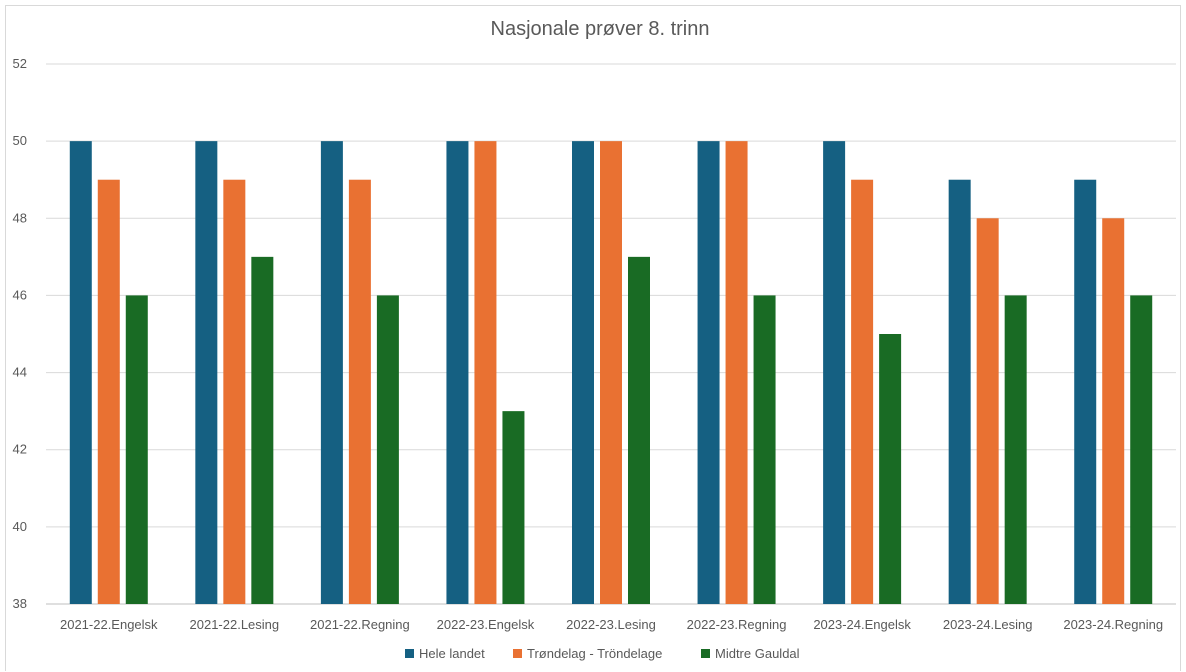  I want to click on x-tick-label: 2021-22.Regning, so click(360, 624).